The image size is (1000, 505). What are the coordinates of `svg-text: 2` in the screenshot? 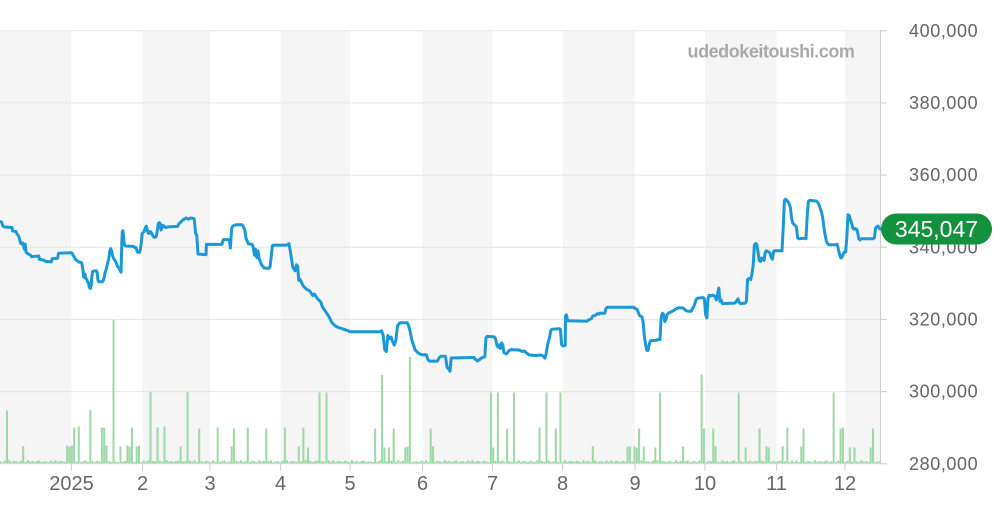 It's located at (142, 484).